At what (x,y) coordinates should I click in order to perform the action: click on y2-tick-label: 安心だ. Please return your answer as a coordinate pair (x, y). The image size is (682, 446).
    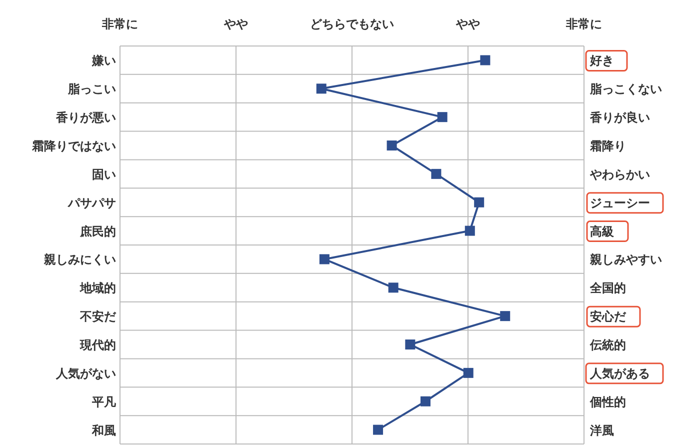
    Looking at the image, I should click on (608, 317).